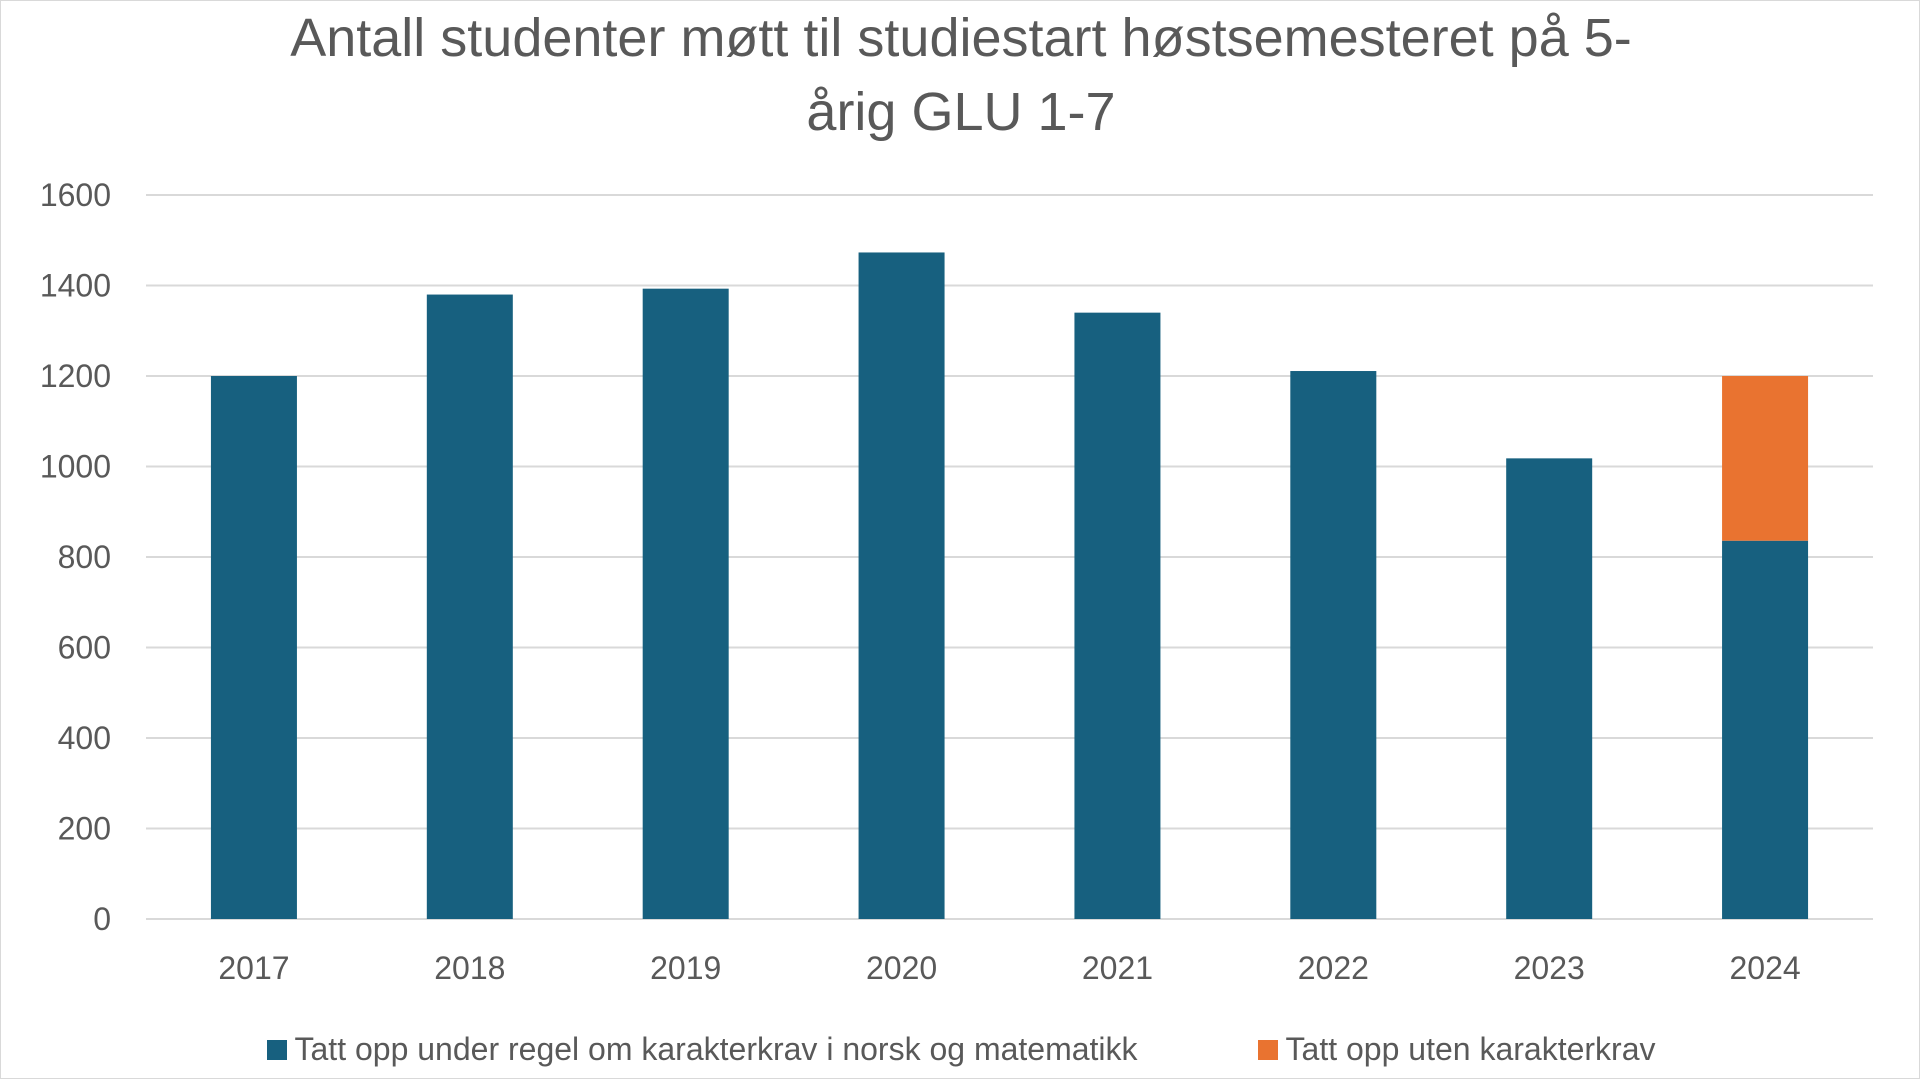 The width and height of the screenshot is (1920, 1080). Describe the element at coordinates (84, 738) in the screenshot. I see `y-tick-label-400: 400` at that location.